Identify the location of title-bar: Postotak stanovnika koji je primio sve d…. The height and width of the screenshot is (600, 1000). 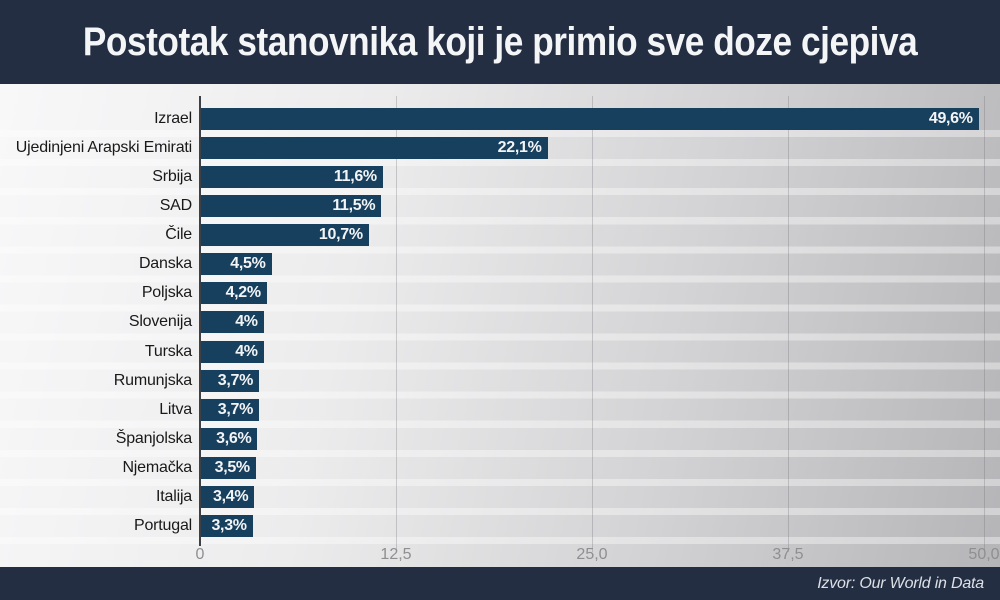
(500, 42).